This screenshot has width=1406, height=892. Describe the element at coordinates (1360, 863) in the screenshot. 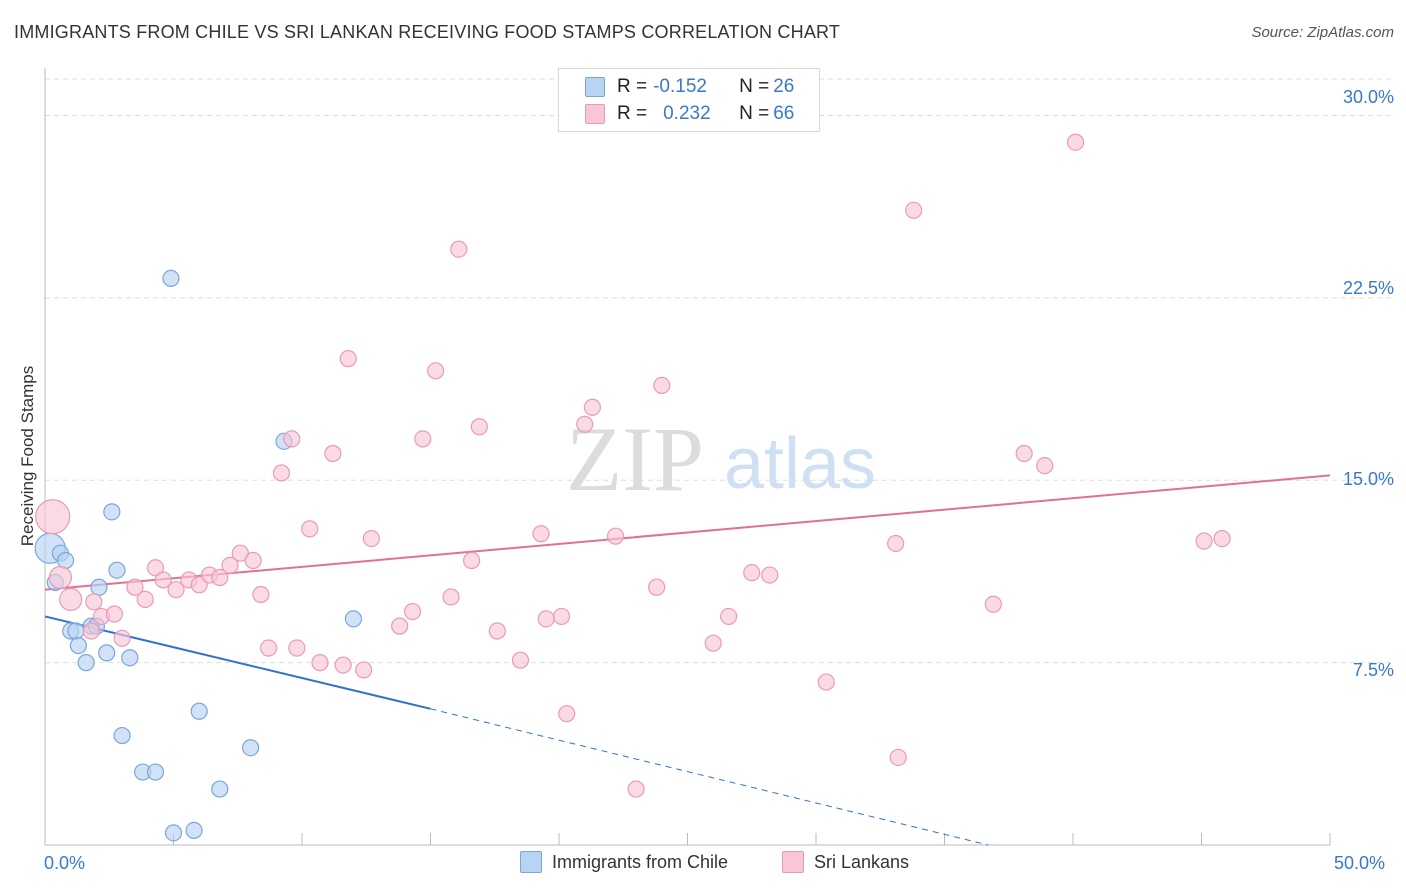

I see `x-tick-label-max: 50.0%` at that location.